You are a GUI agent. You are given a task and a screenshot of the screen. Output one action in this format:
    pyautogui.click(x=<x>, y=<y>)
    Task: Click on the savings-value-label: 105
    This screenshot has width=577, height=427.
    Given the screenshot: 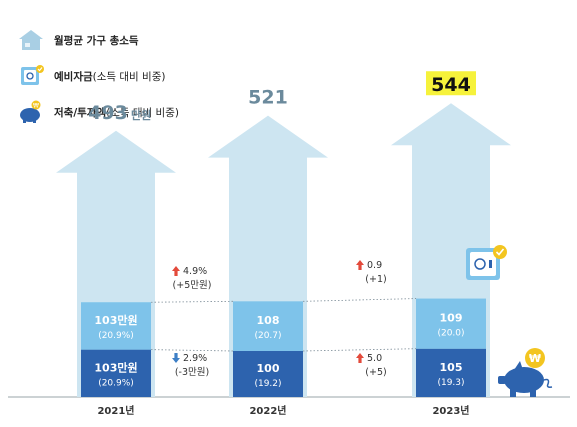 What is the action you would take?
    pyautogui.click(x=451, y=367)
    